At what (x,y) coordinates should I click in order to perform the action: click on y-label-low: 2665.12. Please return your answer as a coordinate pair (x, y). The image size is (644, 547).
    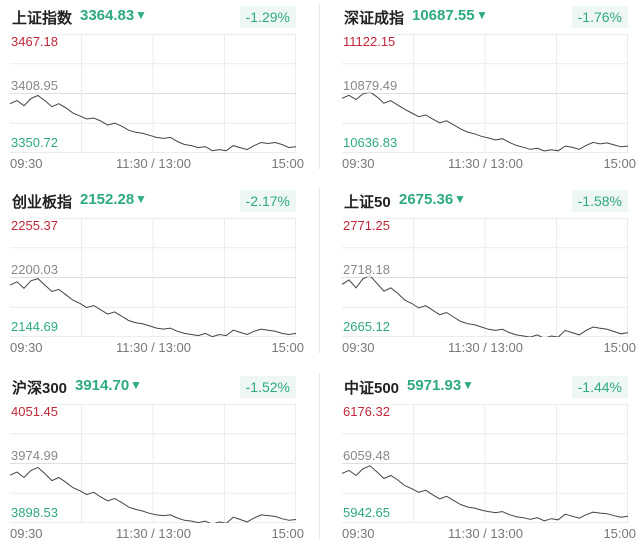
    Looking at the image, I should click on (366, 326).